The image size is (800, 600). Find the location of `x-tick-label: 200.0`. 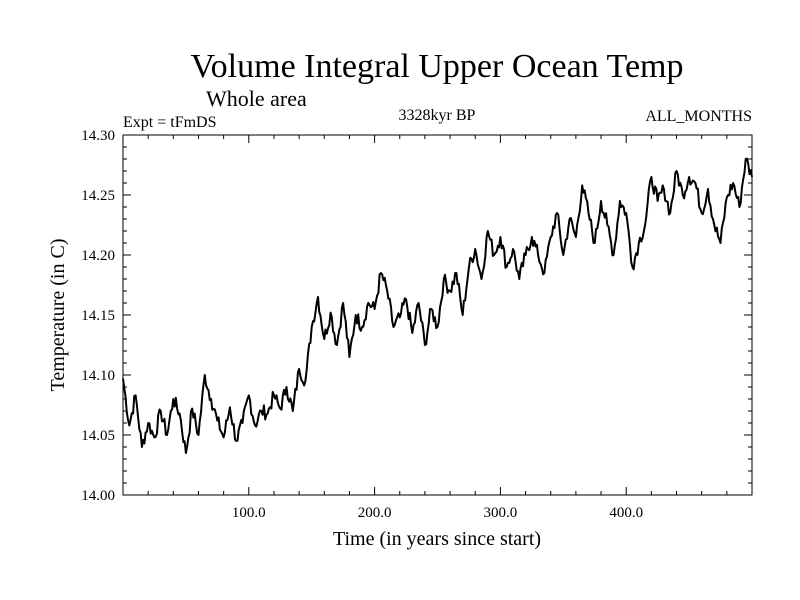

x-tick-label: 200.0 is located at coordinates (375, 513).